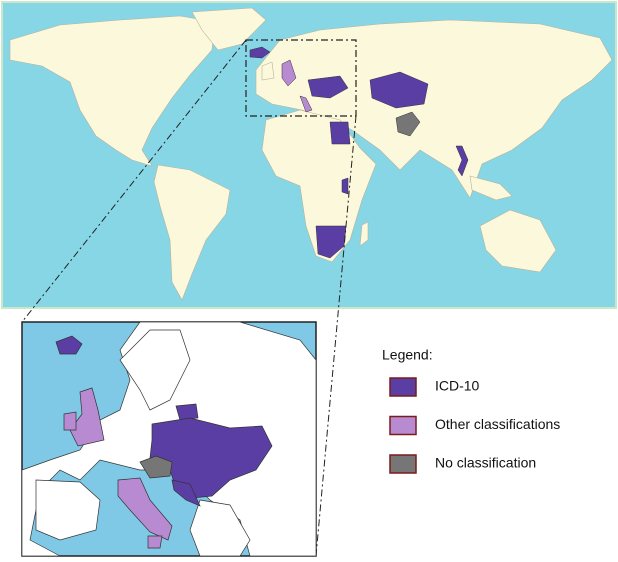  What do you see at coordinates (359, 152) in the screenshot?
I see `world-classified-regions` at bounding box center [359, 152].